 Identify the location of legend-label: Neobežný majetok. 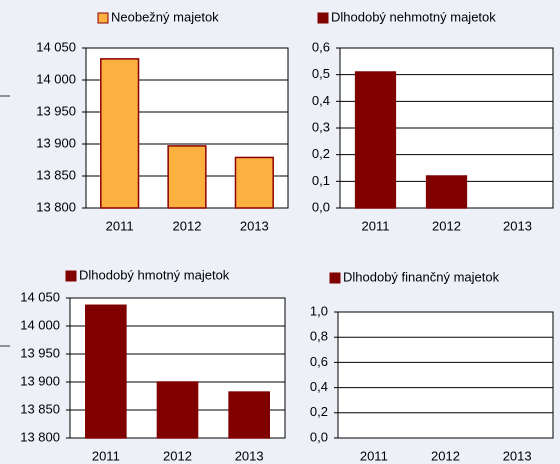
(165, 16).